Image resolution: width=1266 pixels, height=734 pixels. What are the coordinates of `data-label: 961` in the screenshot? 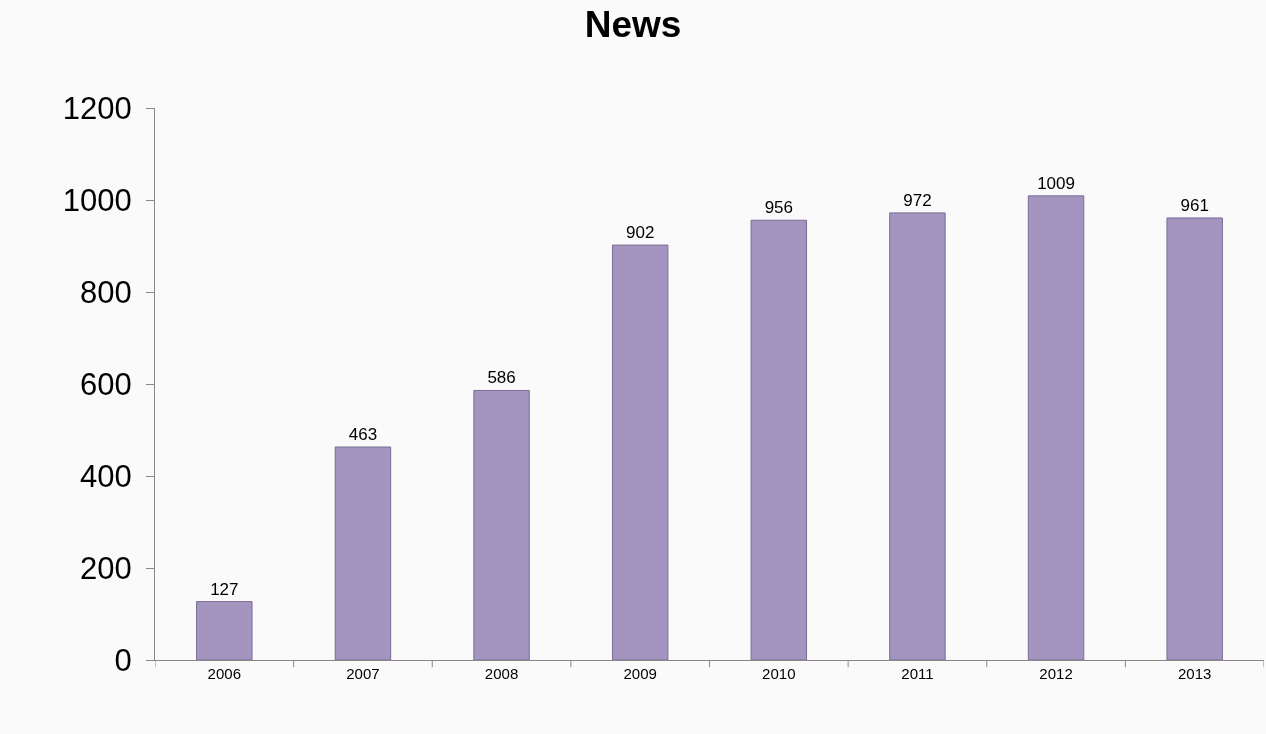 It's located at (1194, 205).